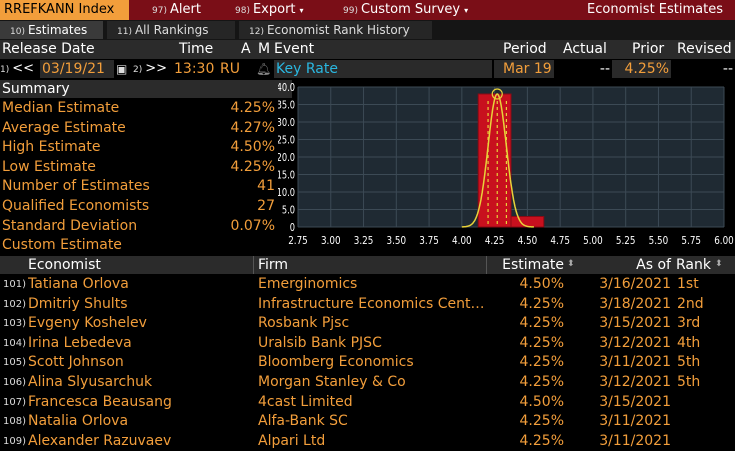 This screenshot has width=735, height=451. What do you see at coordinates (335, 30) in the screenshot?
I see `tab-economist-rank-history: 12) Economist Rank History` at bounding box center [335, 30].